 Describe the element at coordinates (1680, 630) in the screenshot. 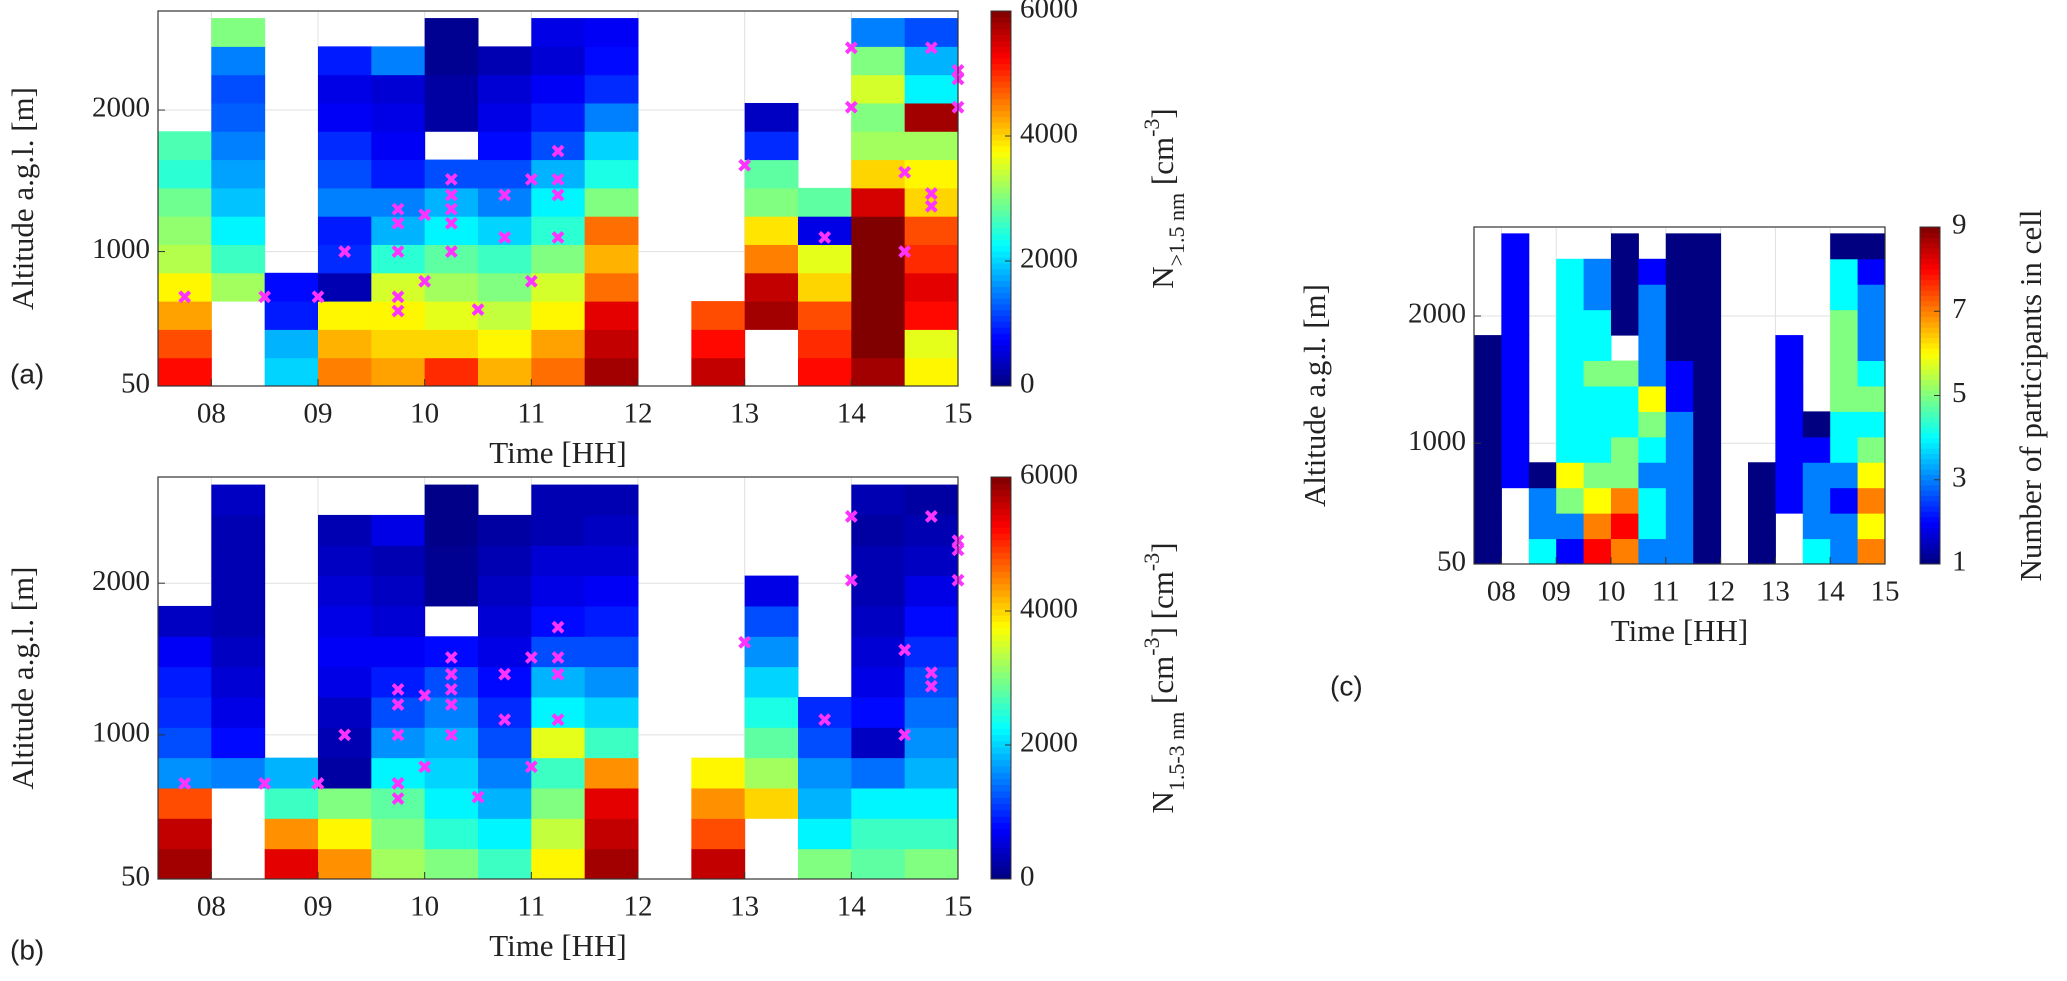

I see `x-axis-label: Time [HH]` at that location.